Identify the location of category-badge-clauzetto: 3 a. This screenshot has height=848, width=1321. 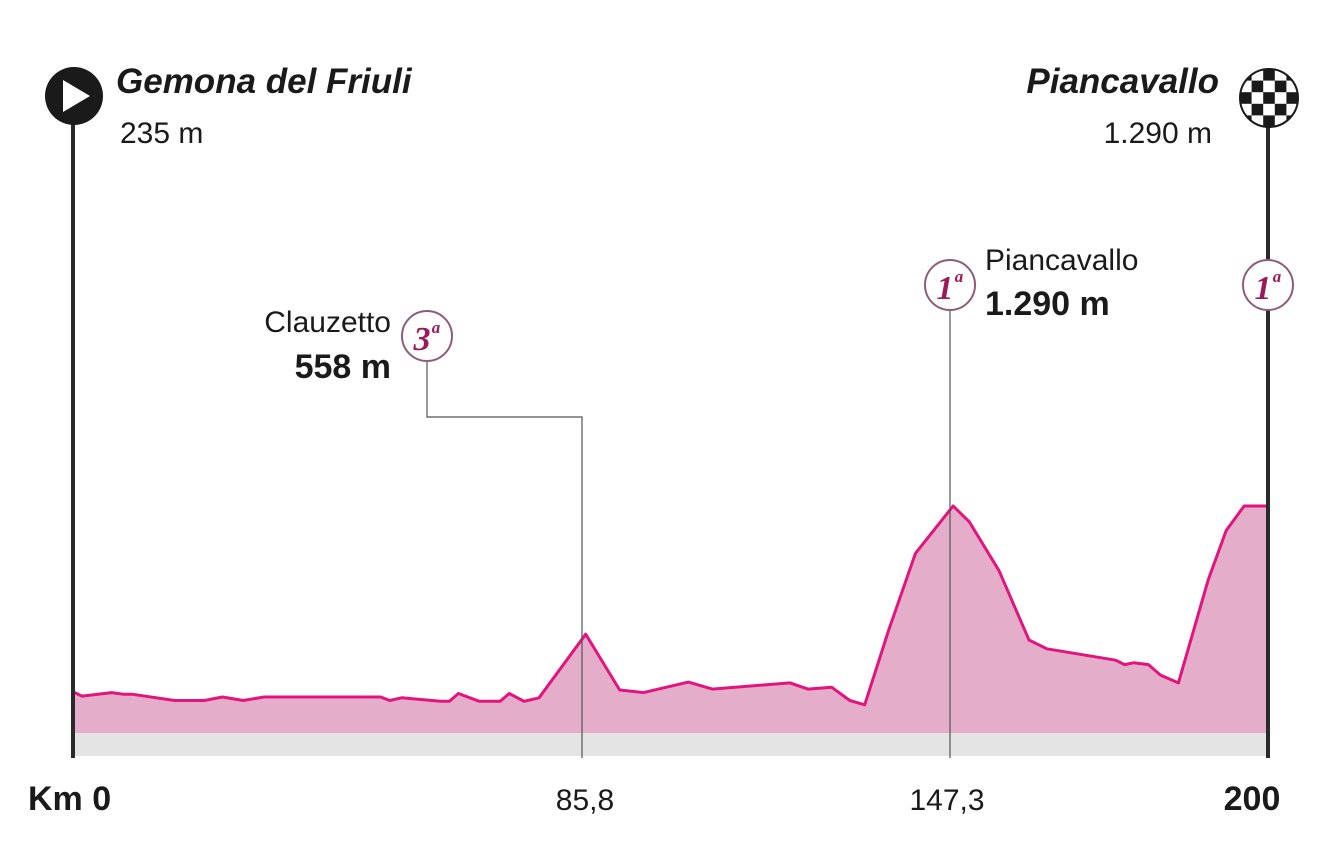
(427, 336).